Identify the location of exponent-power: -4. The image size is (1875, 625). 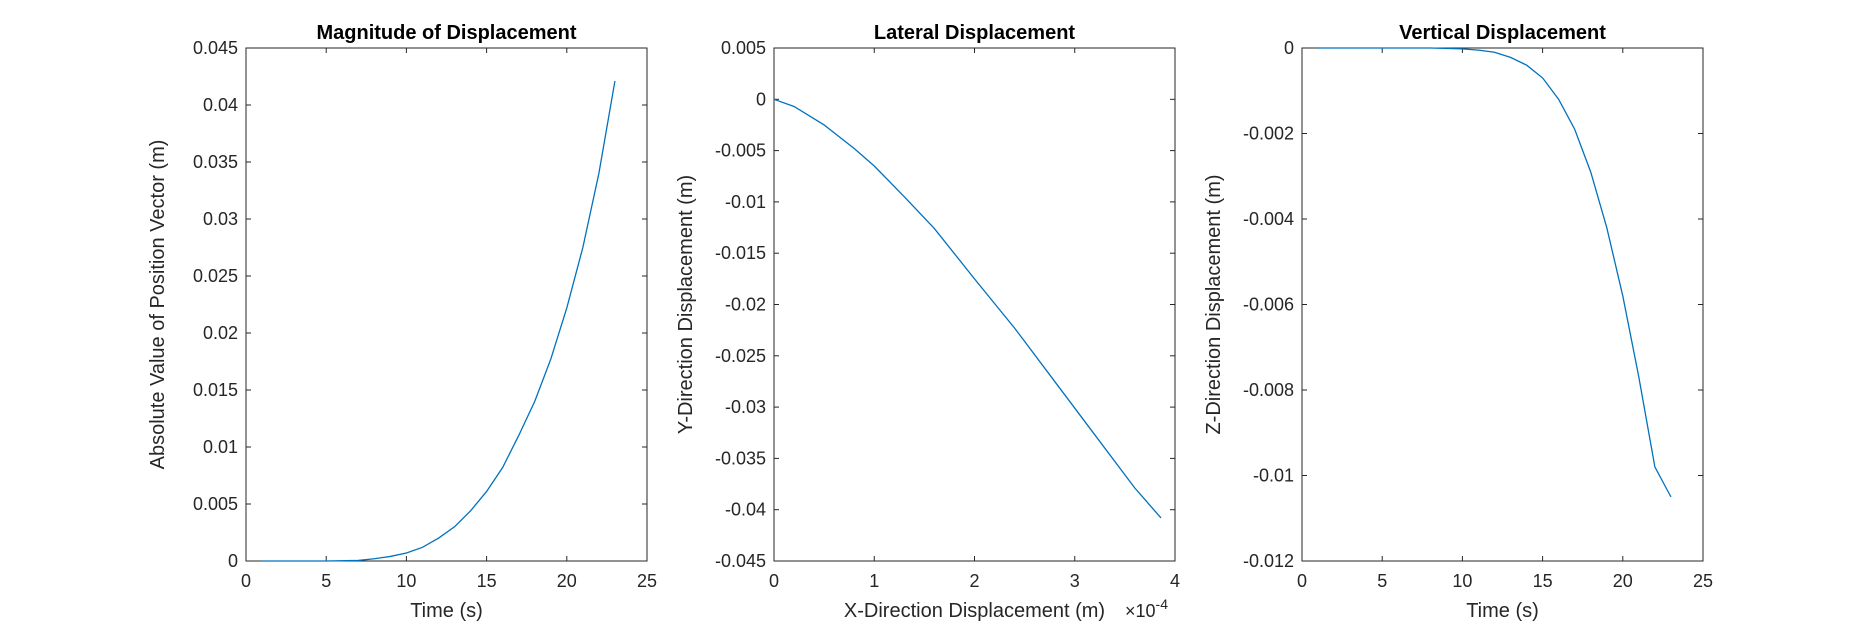
(1162, 604).